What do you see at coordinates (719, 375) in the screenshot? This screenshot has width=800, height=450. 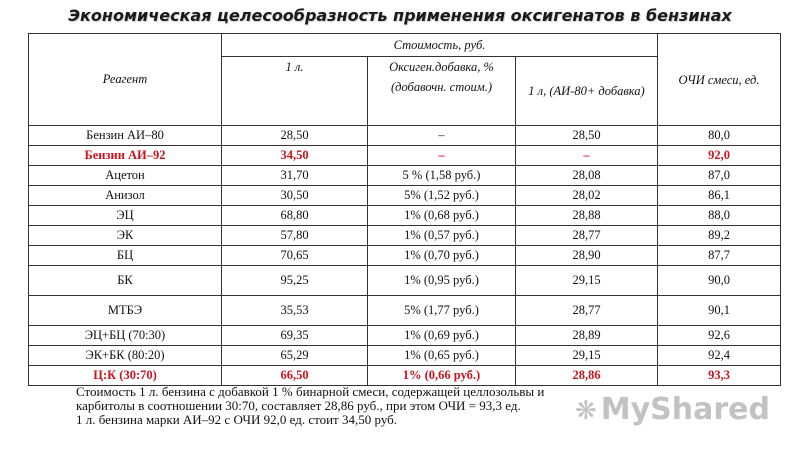 I see `cell-och: 93,3` at bounding box center [719, 375].